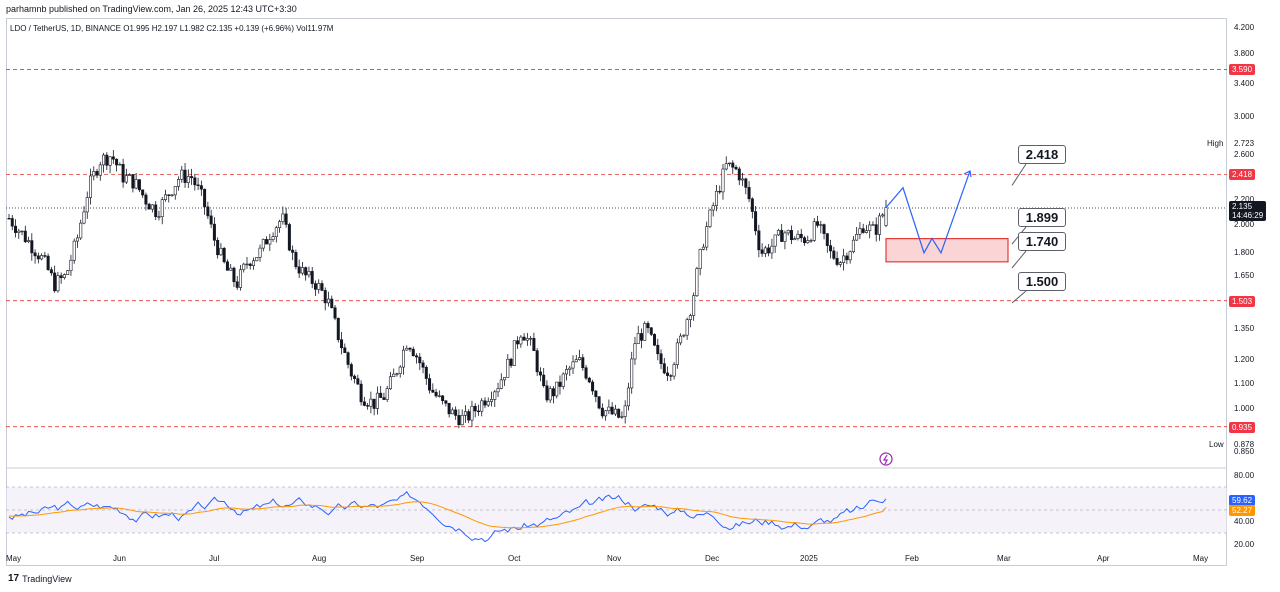 This screenshot has width=1280, height=592. I want to click on callout-connector, so click(1019, 259).